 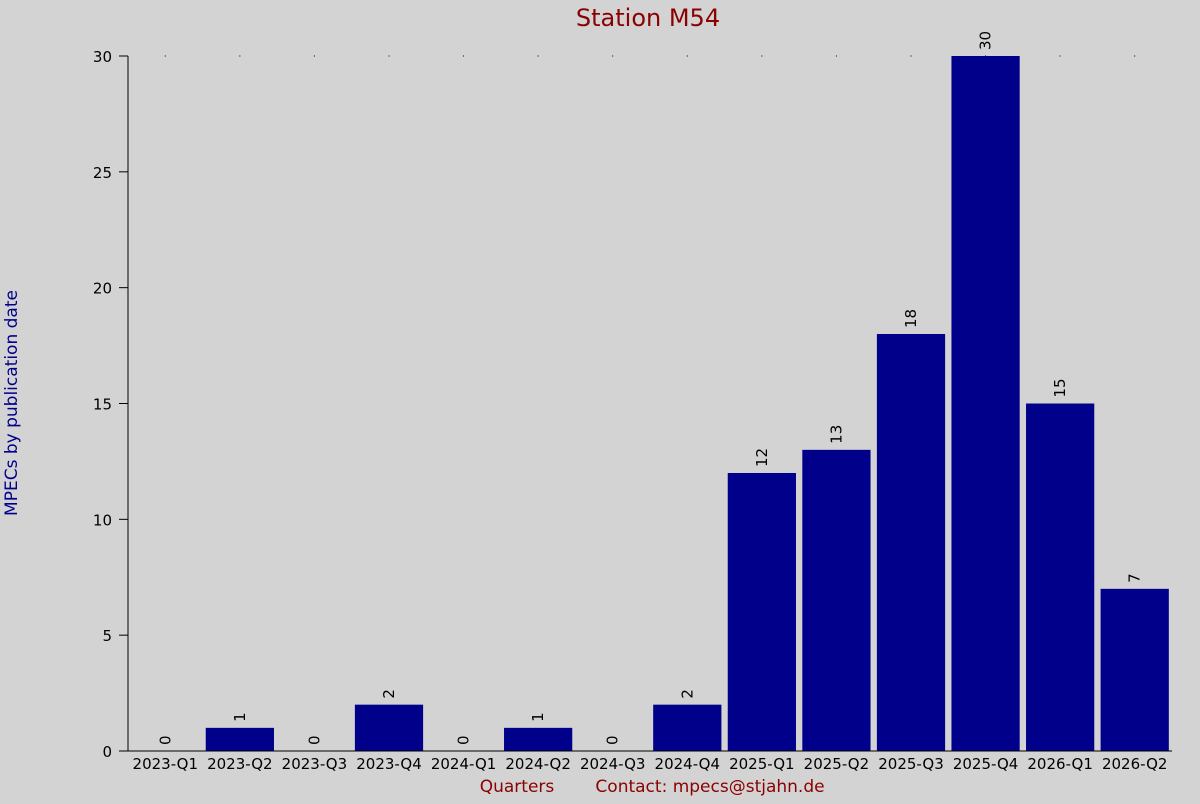 I want to click on data-label: 15, so click(x=1060, y=387).